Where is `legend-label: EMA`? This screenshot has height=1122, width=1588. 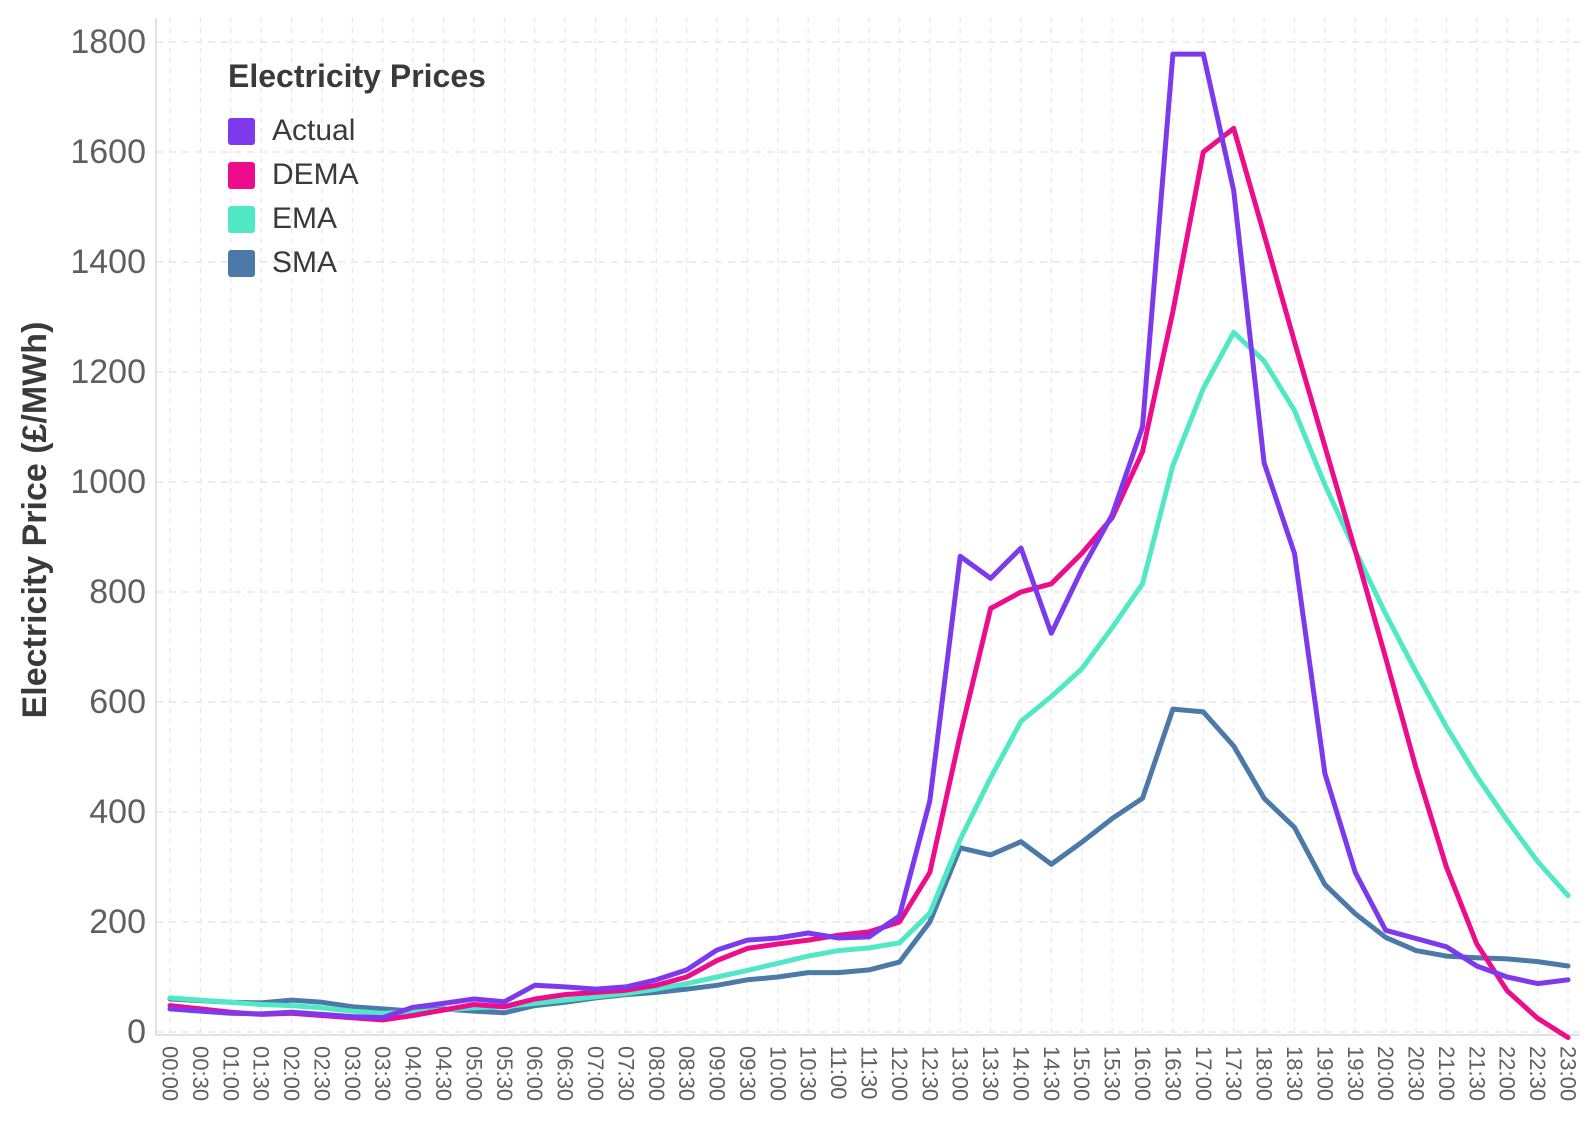
legend-label: EMA is located at coordinates (305, 218).